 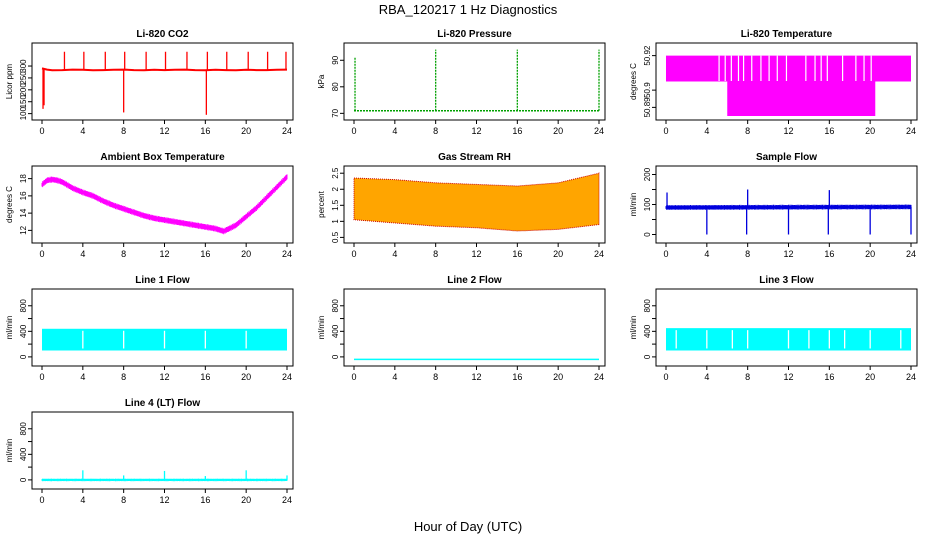 What do you see at coordinates (787, 34) in the screenshot?
I see `panel-title: Li-820 Temperature` at bounding box center [787, 34].